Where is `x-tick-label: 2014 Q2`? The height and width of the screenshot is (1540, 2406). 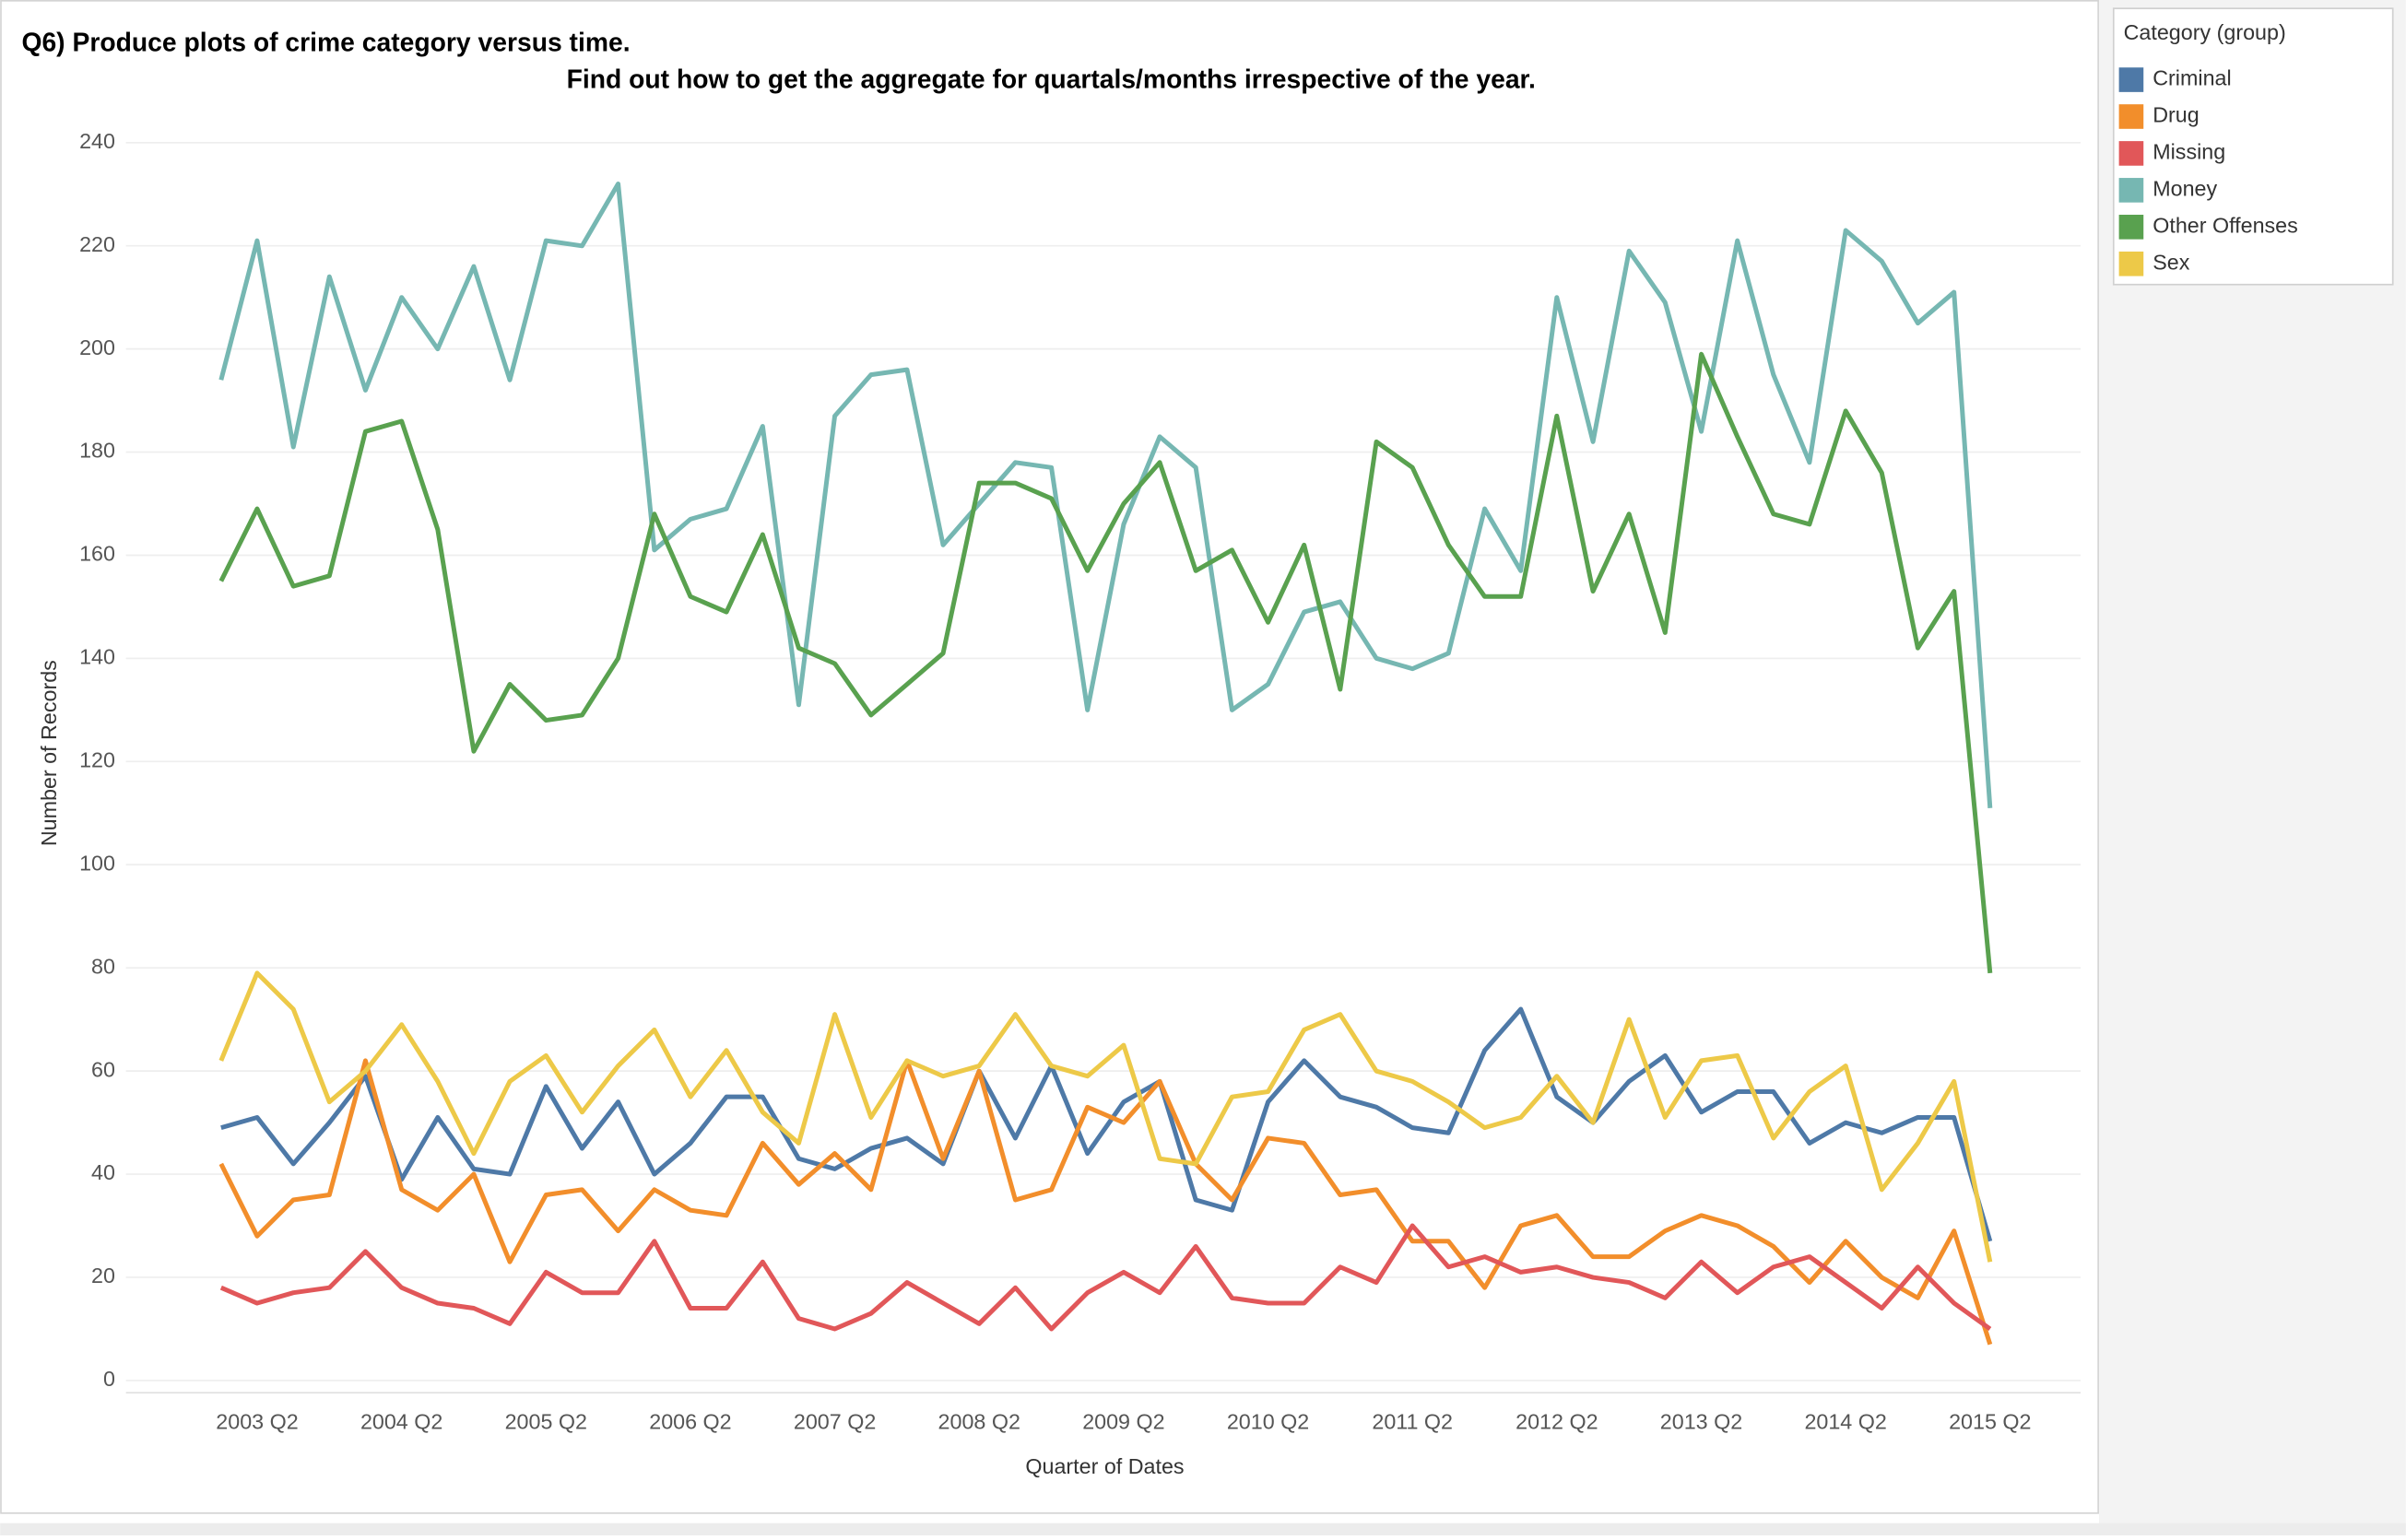 x-tick-label: 2014 Q2 is located at coordinates (1845, 1422).